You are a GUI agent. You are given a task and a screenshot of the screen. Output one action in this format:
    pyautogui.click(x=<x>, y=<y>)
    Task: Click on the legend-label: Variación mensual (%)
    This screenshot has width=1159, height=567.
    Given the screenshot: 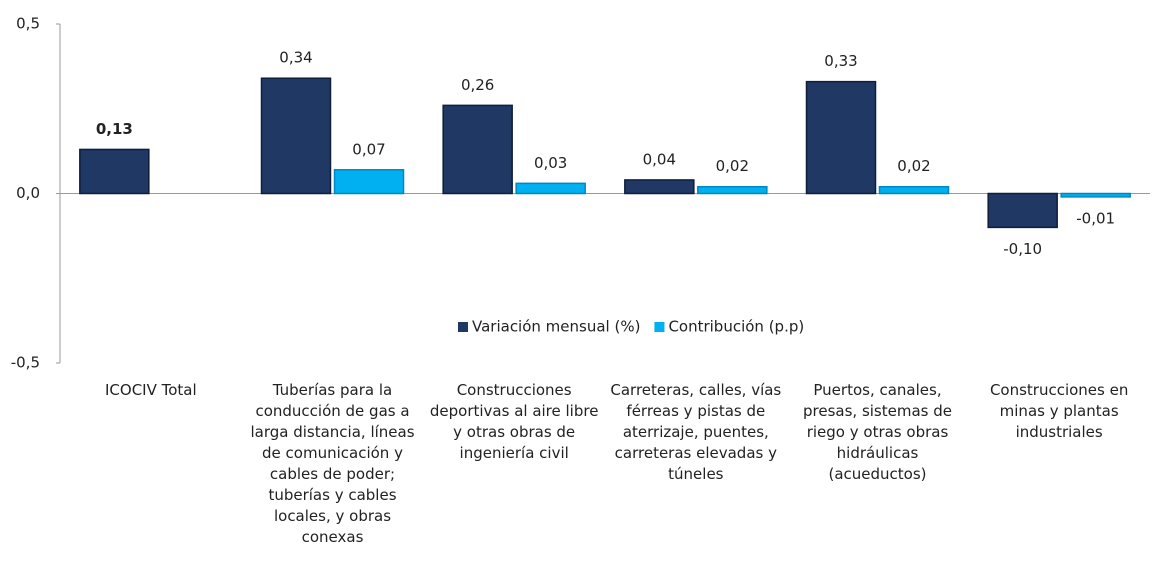 What is the action you would take?
    pyautogui.click(x=556, y=327)
    